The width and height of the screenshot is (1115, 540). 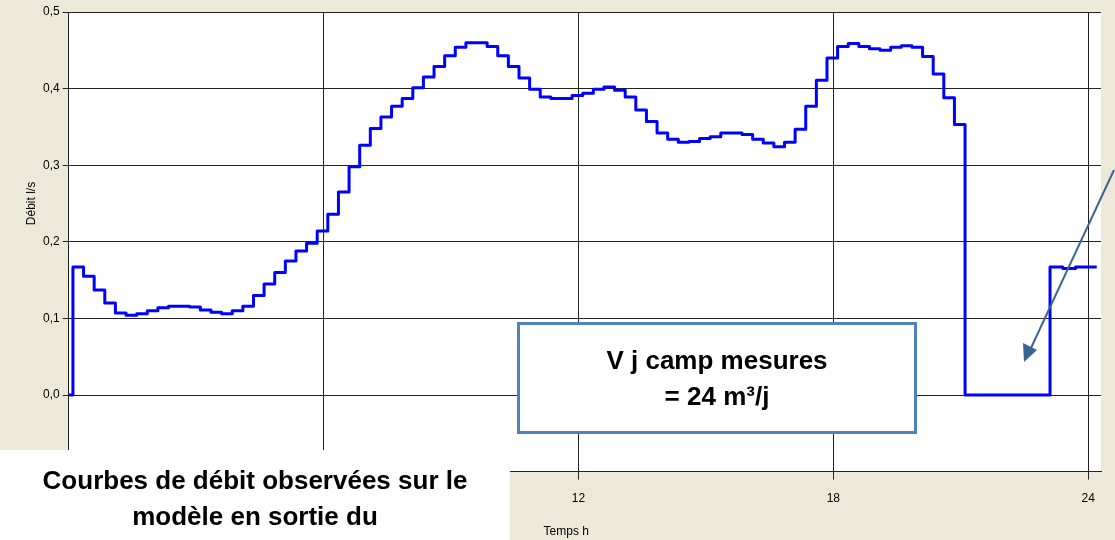 What do you see at coordinates (51, 164) in the screenshot?
I see `y-tick-label: 0,3` at bounding box center [51, 164].